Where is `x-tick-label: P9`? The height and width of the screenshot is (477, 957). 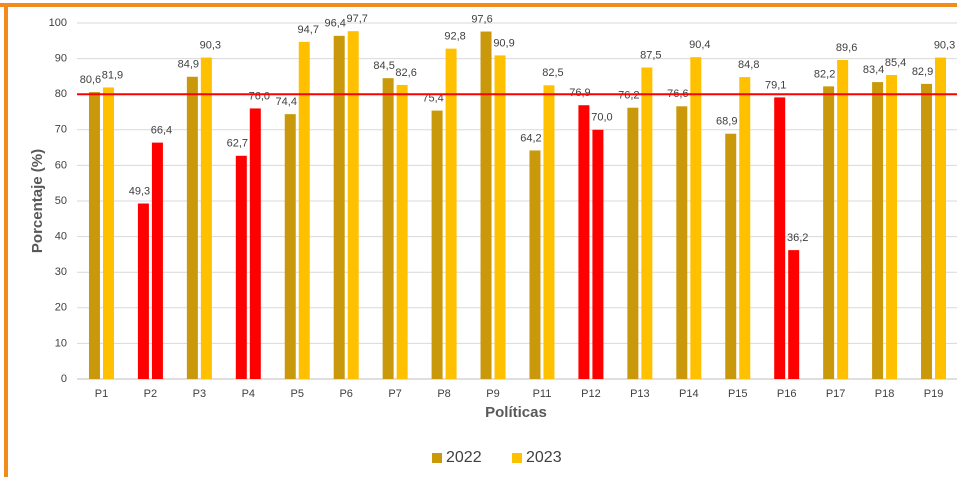 x-tick-label: P9 is located at coordinates (492, 394).